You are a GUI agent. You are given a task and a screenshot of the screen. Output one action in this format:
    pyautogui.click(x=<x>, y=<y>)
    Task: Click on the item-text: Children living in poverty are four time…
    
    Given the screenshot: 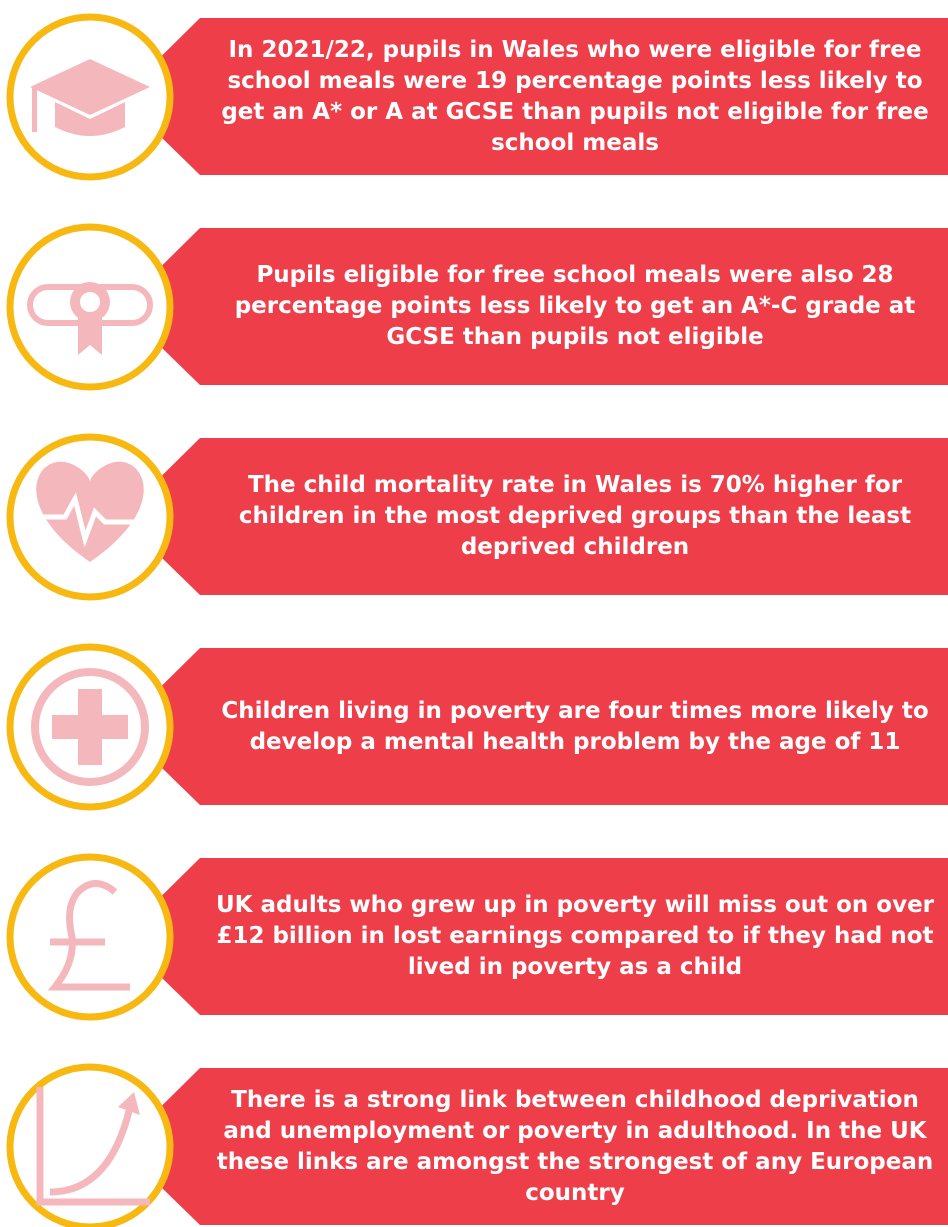 What is the action you would take?
    pyautogui.click(x=575, y=726)
    